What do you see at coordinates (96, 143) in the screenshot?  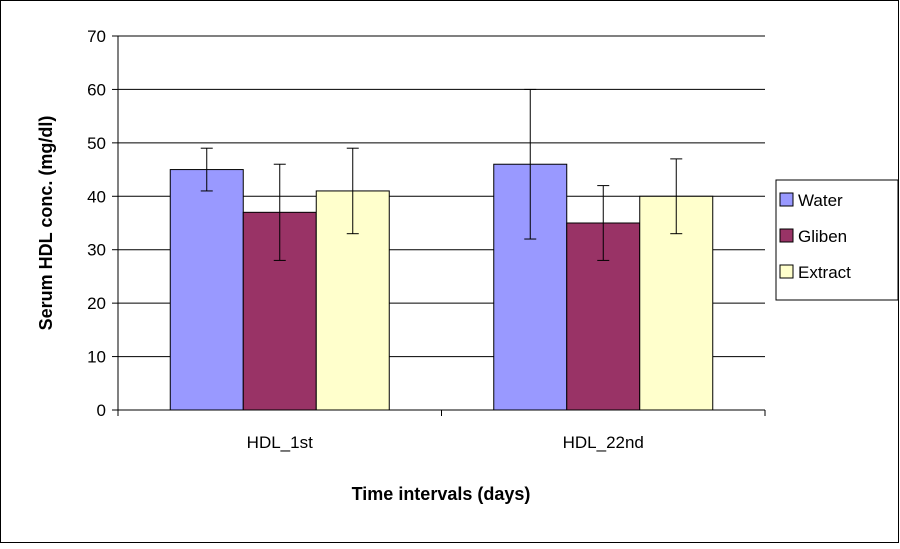 I see `y-tick-label: 50` at bounding box center [96, 143].